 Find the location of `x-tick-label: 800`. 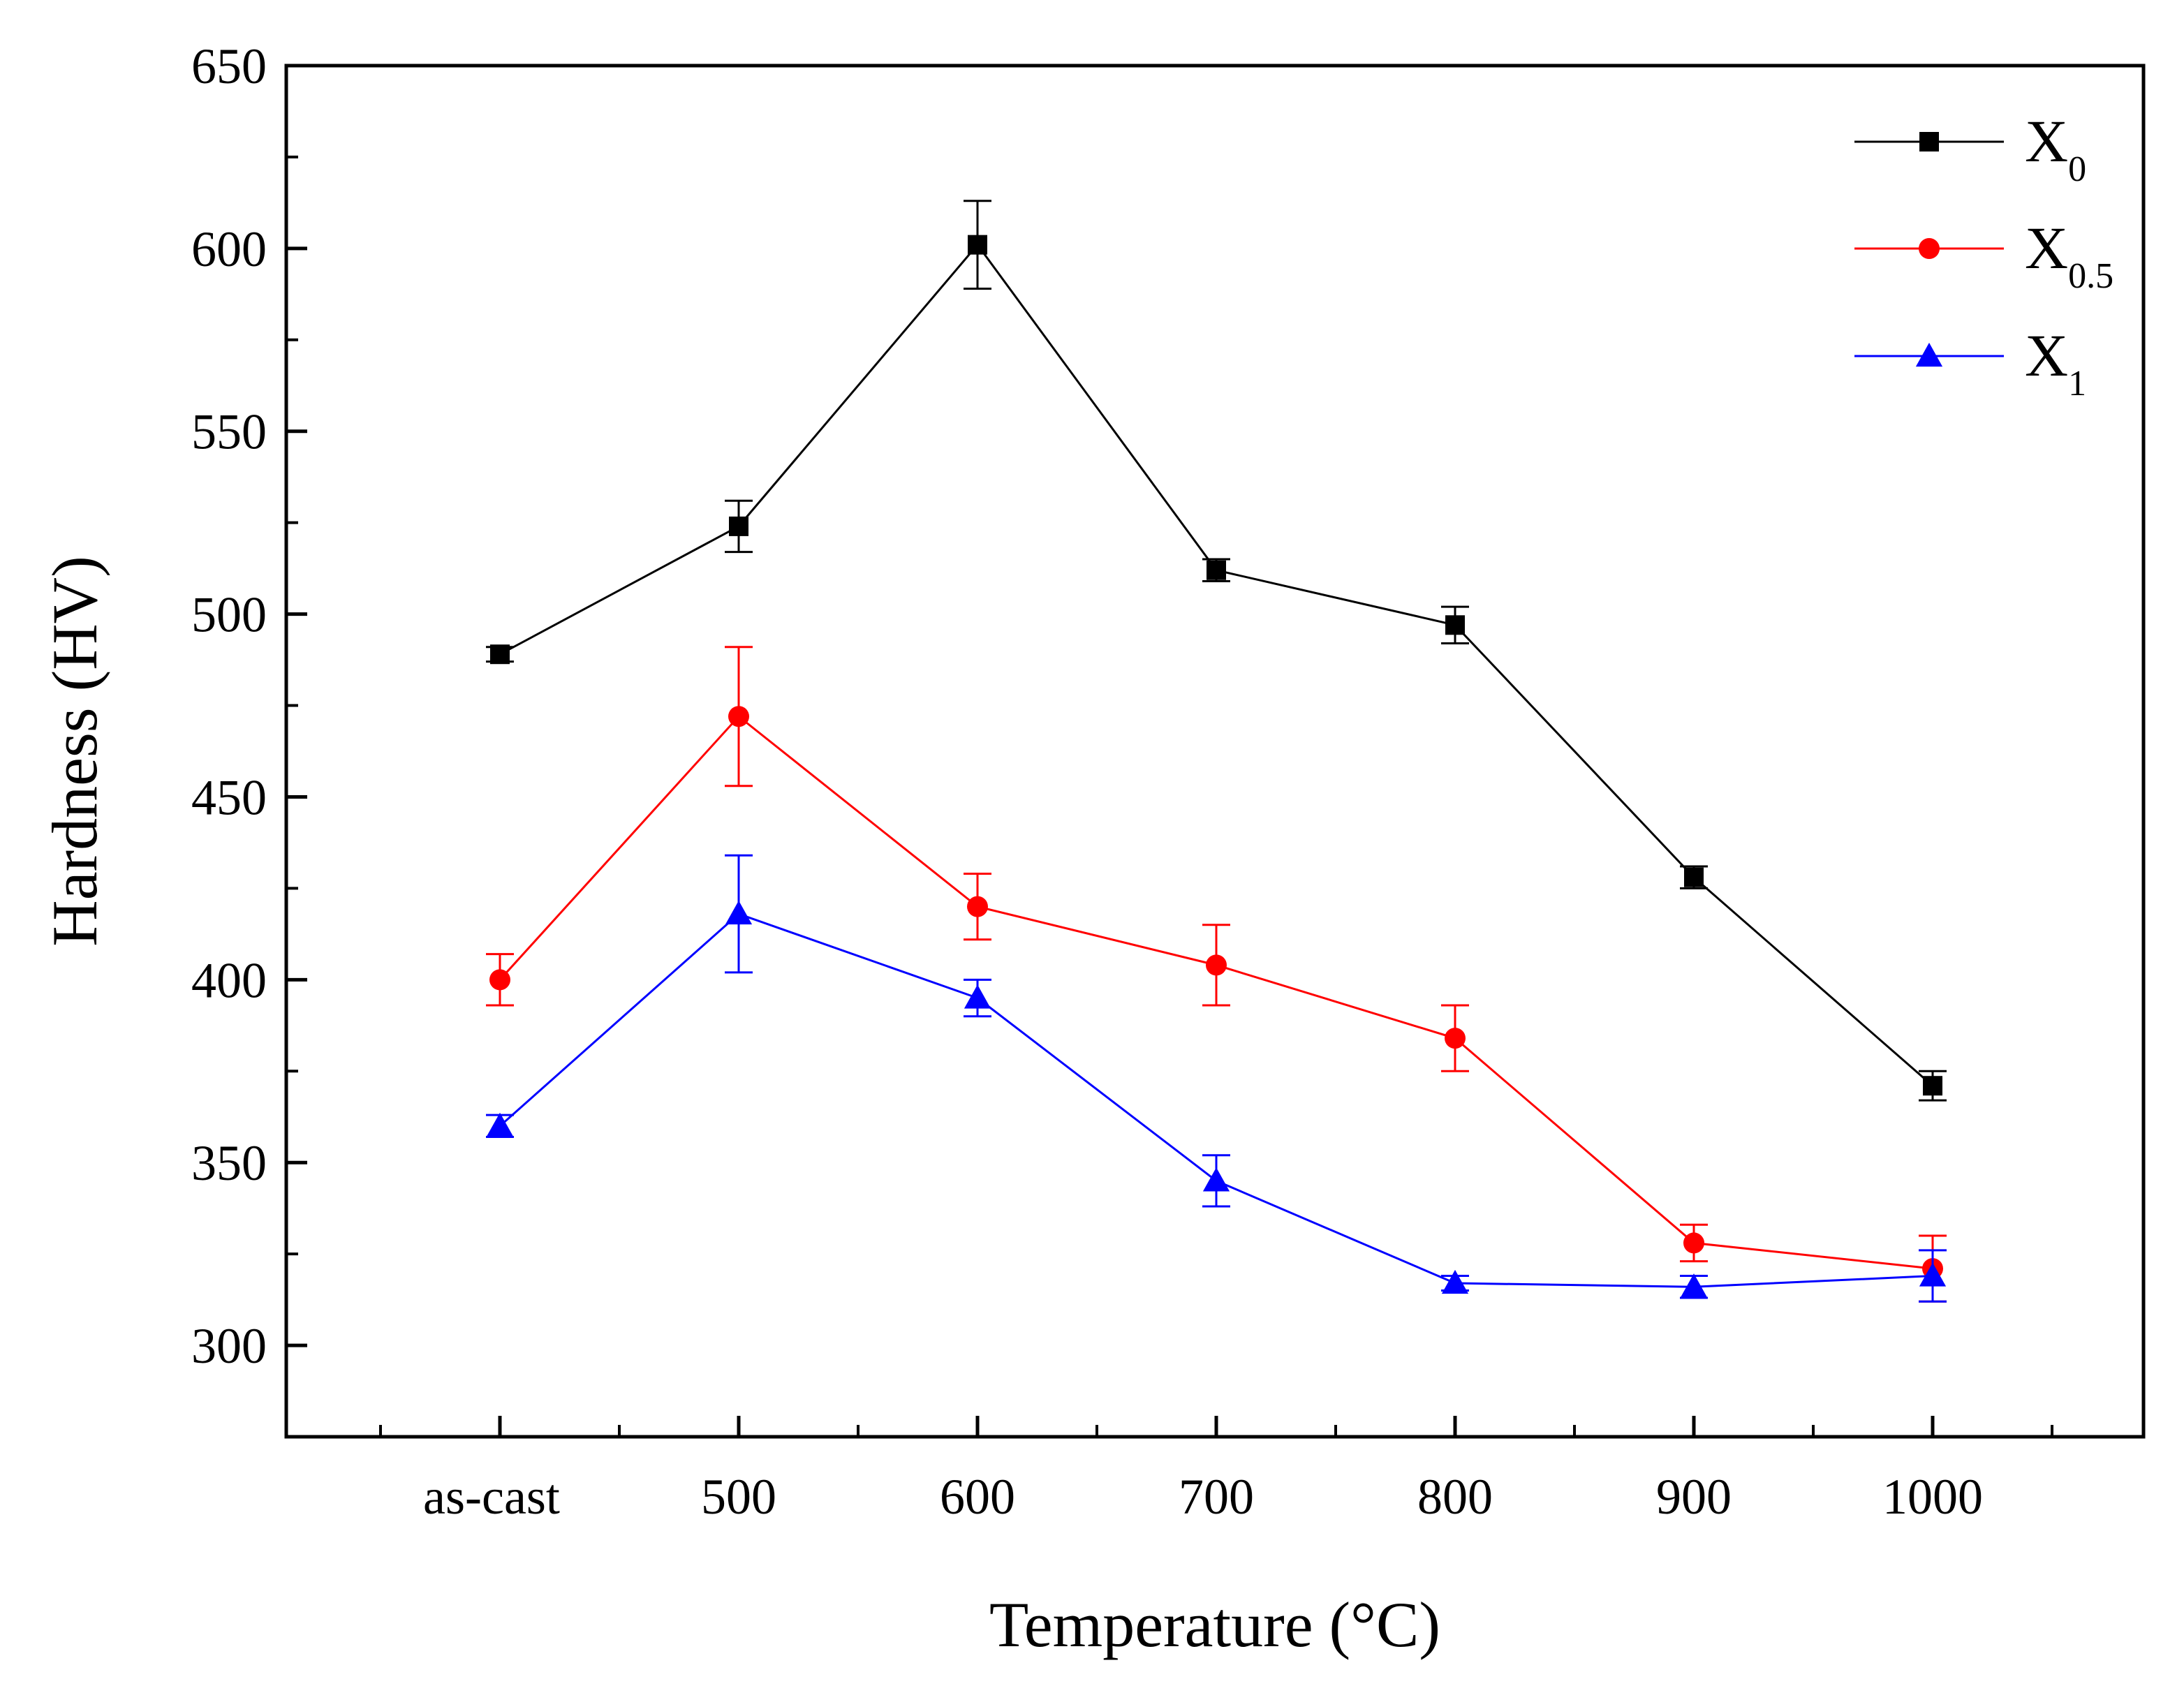

x-tick-label: 800 is located at coordinates (1455, 1497).